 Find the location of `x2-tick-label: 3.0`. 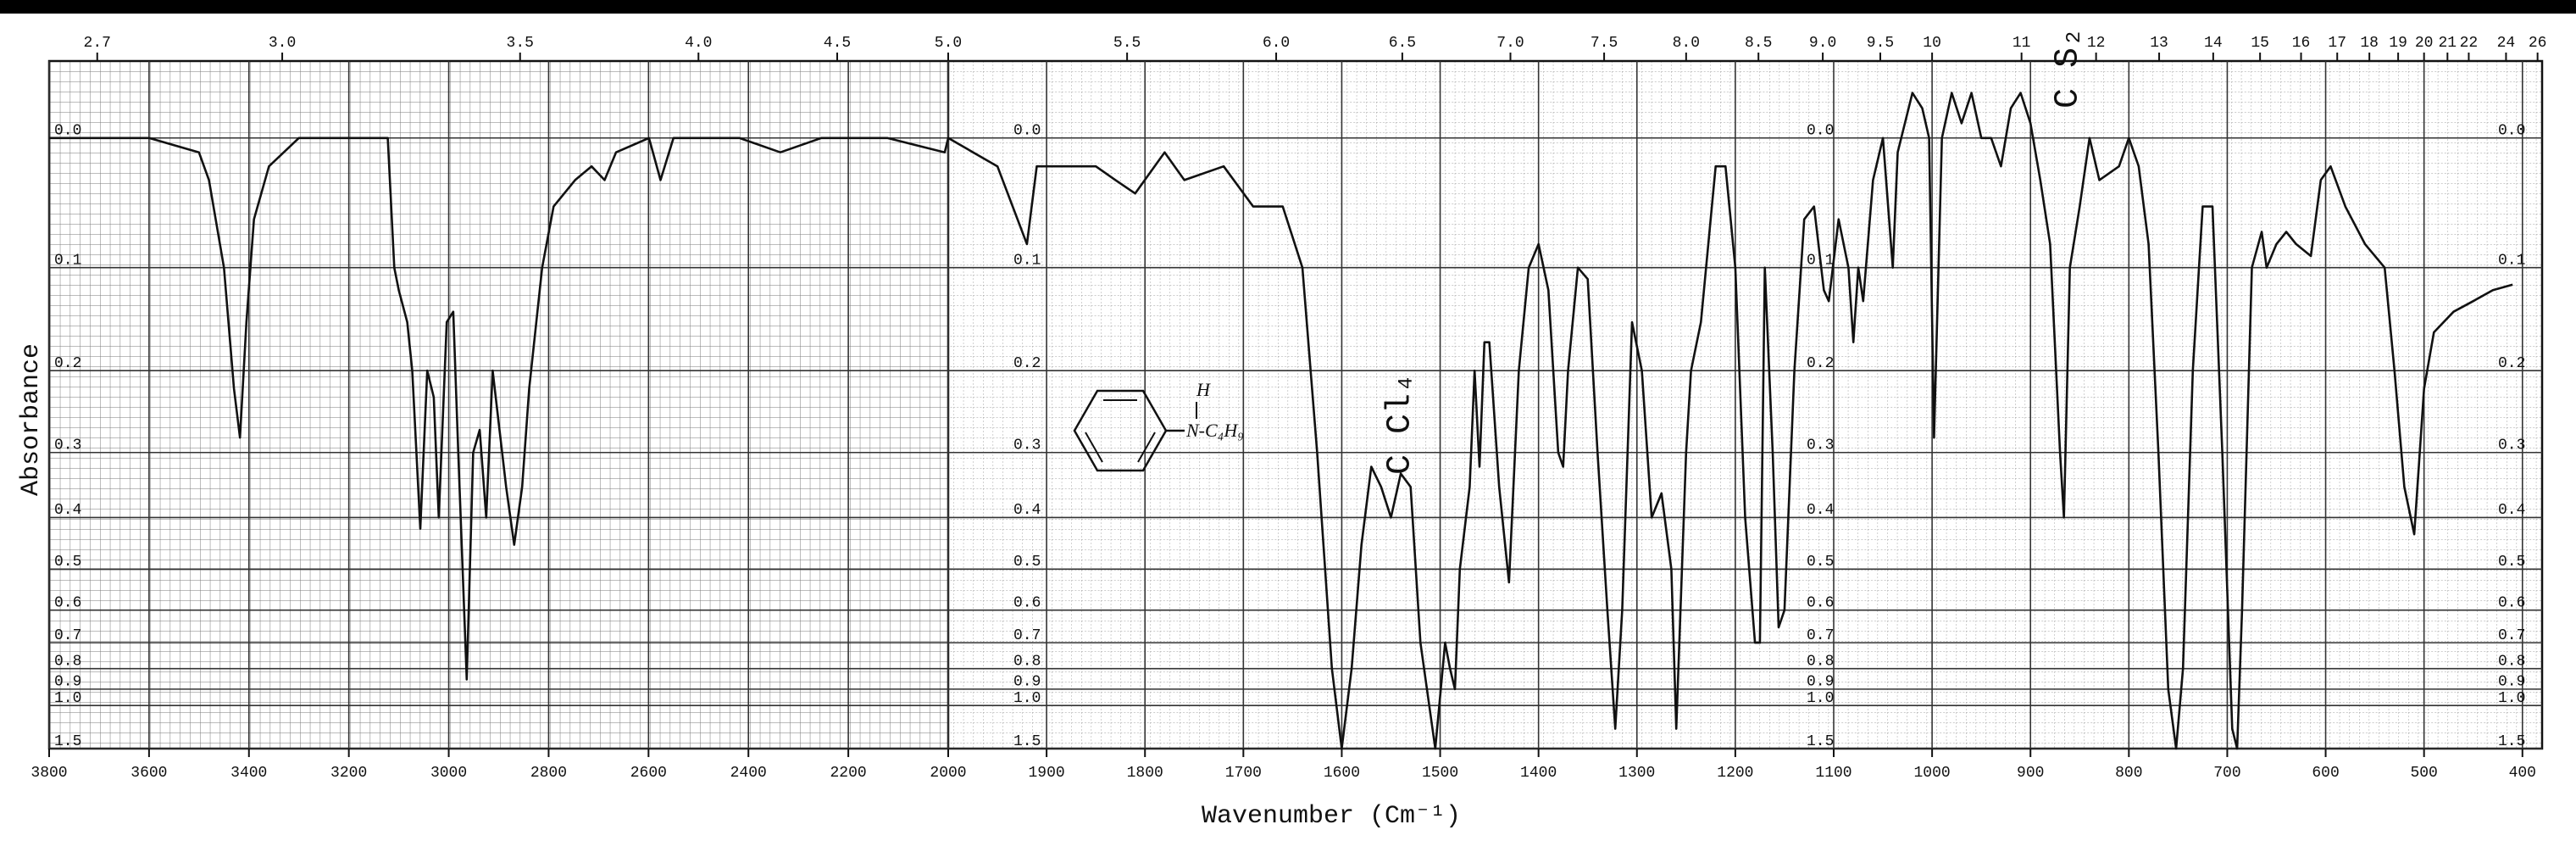

x2-tick-label: 3.0 is located at coordinates (282, 43).